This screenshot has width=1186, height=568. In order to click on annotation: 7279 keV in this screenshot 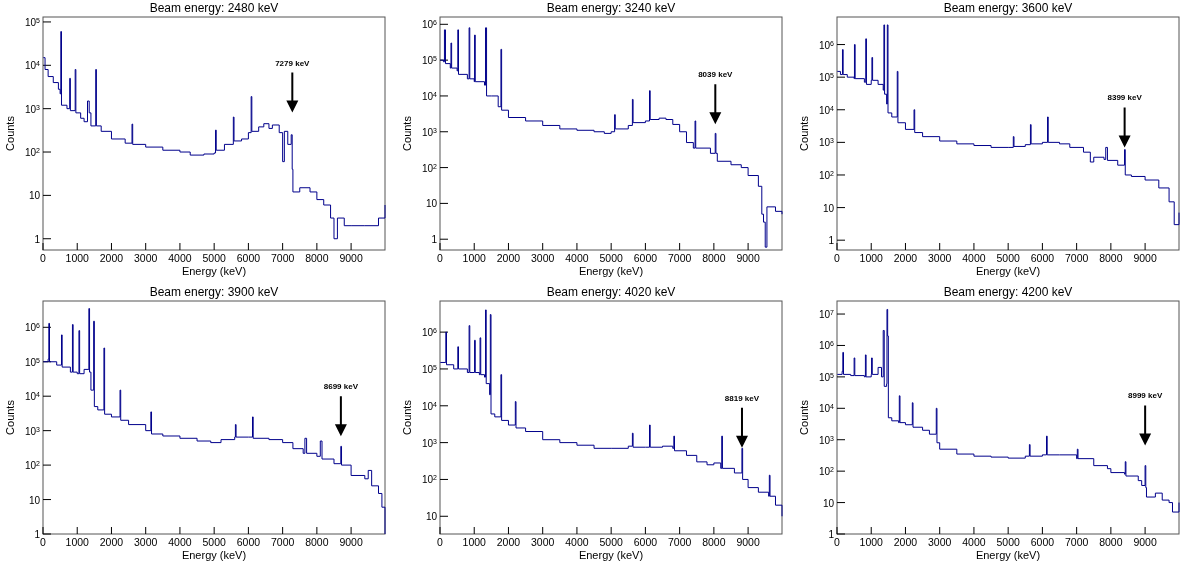, I will do `click(293, 63)`.